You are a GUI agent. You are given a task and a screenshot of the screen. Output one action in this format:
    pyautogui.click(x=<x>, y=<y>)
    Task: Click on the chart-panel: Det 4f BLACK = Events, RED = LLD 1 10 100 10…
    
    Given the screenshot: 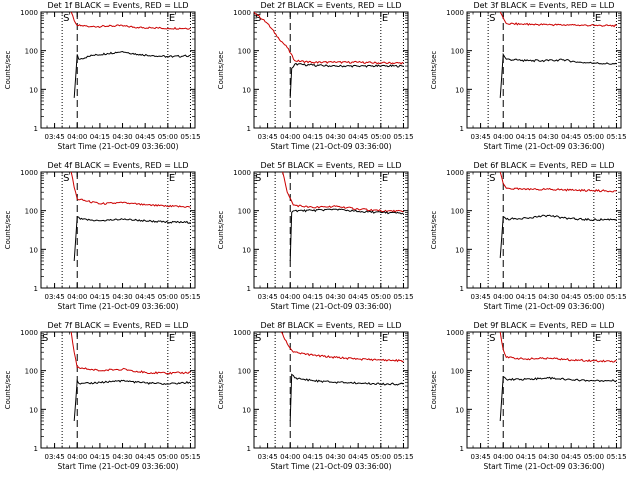 What is the action you would take?
    pyautogui.click(x=102, y=236)
    